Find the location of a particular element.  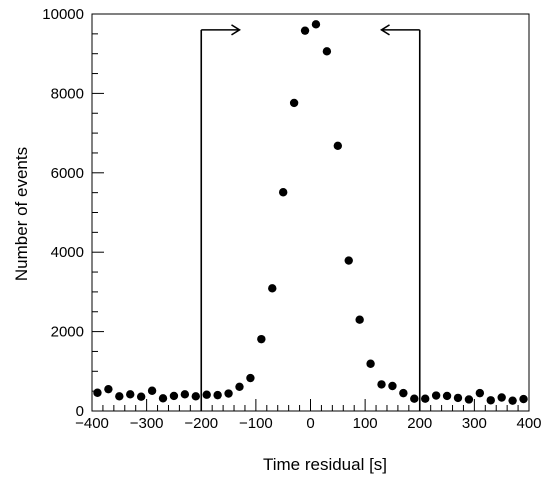

y-tick-label: 8000 is located at coordinates (67, 93).